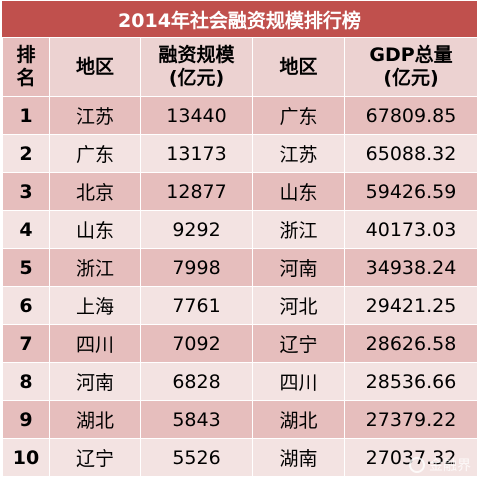  Describe the element at coordinates (411, 419) in the screenshot. I see `gdp-cell: 27379.22` at that location.